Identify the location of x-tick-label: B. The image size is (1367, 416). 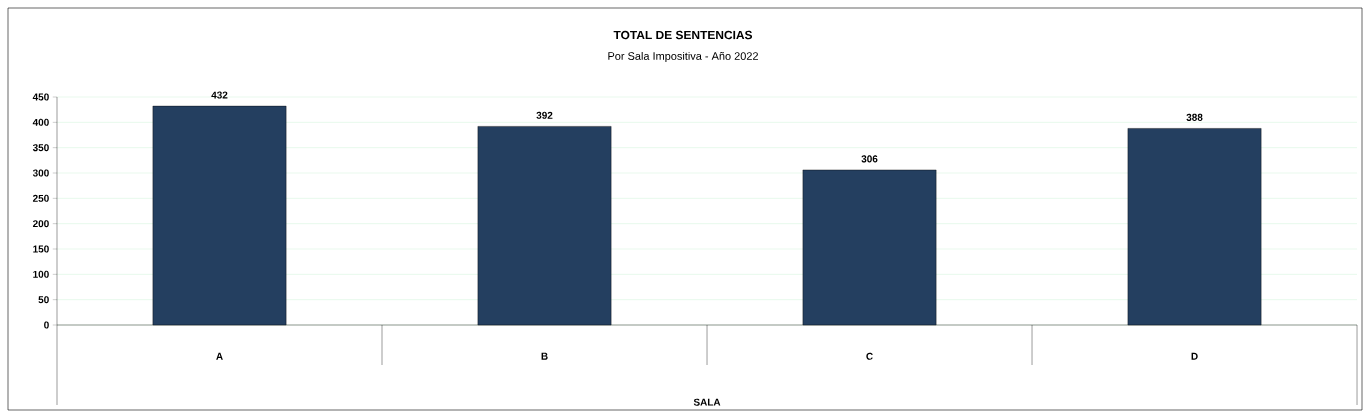
(544, 356).